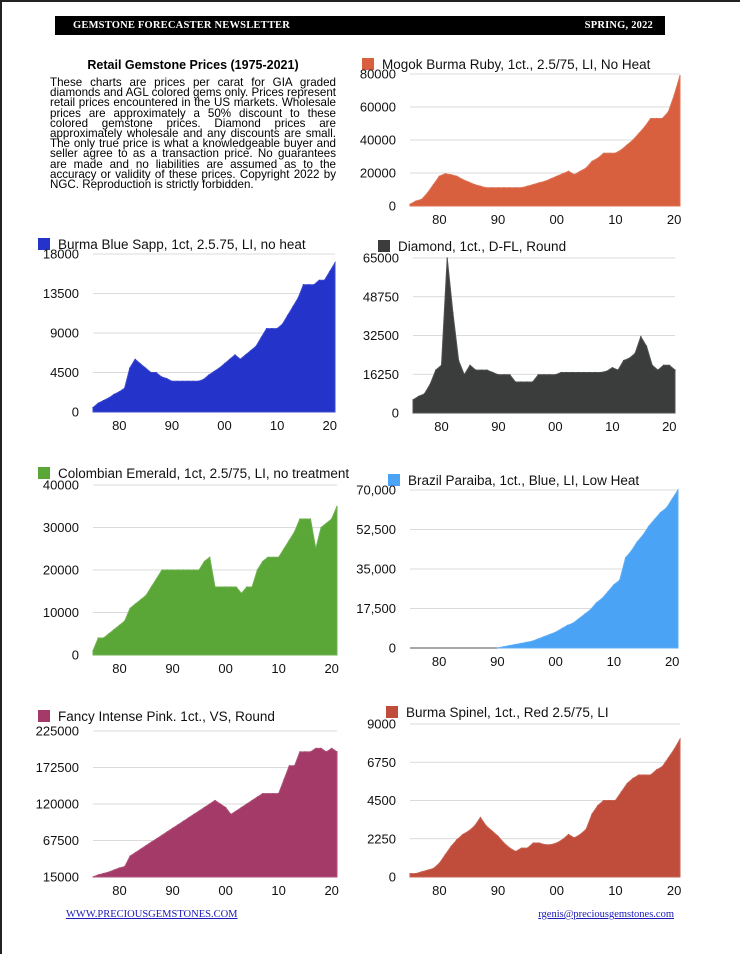 The height and width of the screenshot is (954, 740). I want to click on intro-title: Retail Gemstone Prices (1975-2021), so click(193, 65).